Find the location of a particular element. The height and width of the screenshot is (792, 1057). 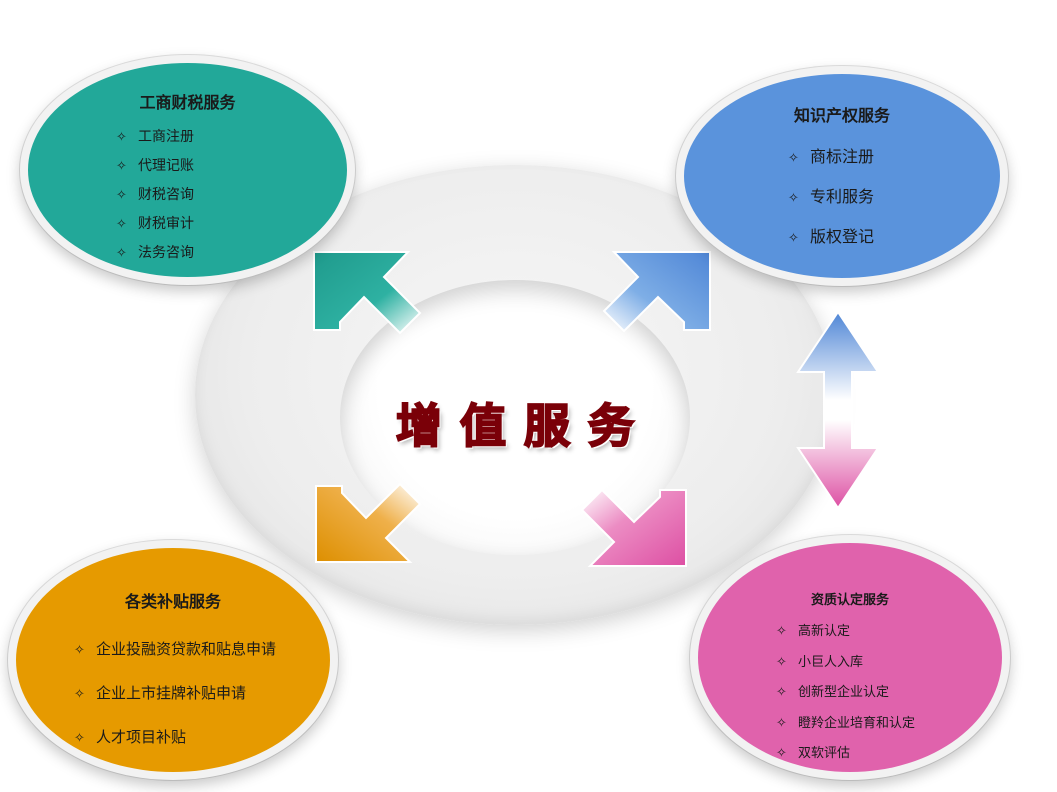

item-list: ✧ 高新认定 ✧ 小巨人入库 ✧ 创新型企业认定 ✧ 瞪羚企业培育和认定 ✧ 双软评估 is located at coordinates (845, 693).